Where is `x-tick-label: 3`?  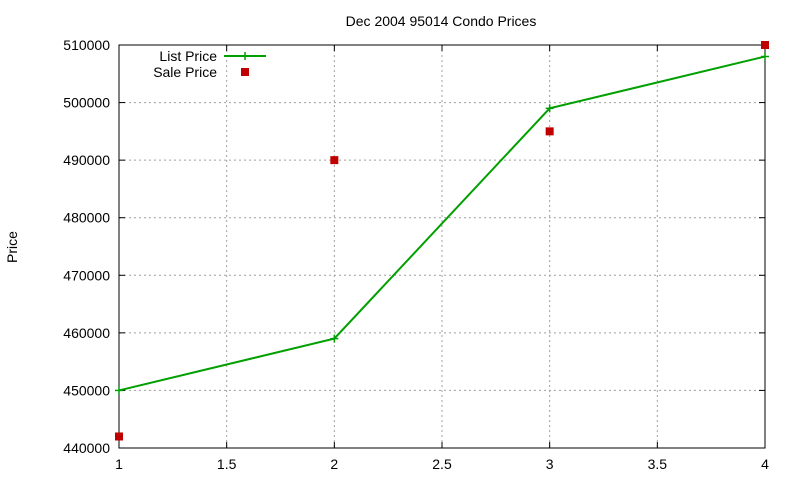 x-tick-label: 3 is located at coordinates (550, 464).